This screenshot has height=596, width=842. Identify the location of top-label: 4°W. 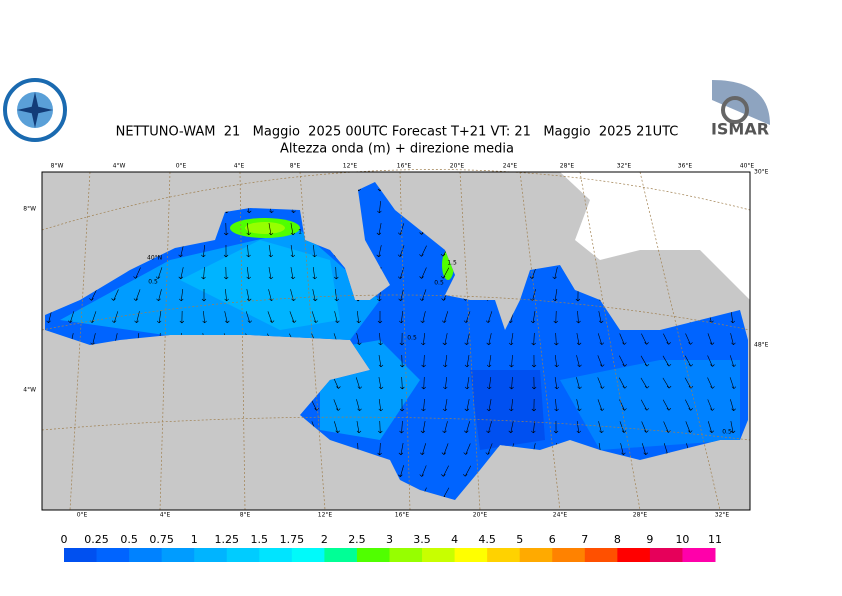
(119, 166).